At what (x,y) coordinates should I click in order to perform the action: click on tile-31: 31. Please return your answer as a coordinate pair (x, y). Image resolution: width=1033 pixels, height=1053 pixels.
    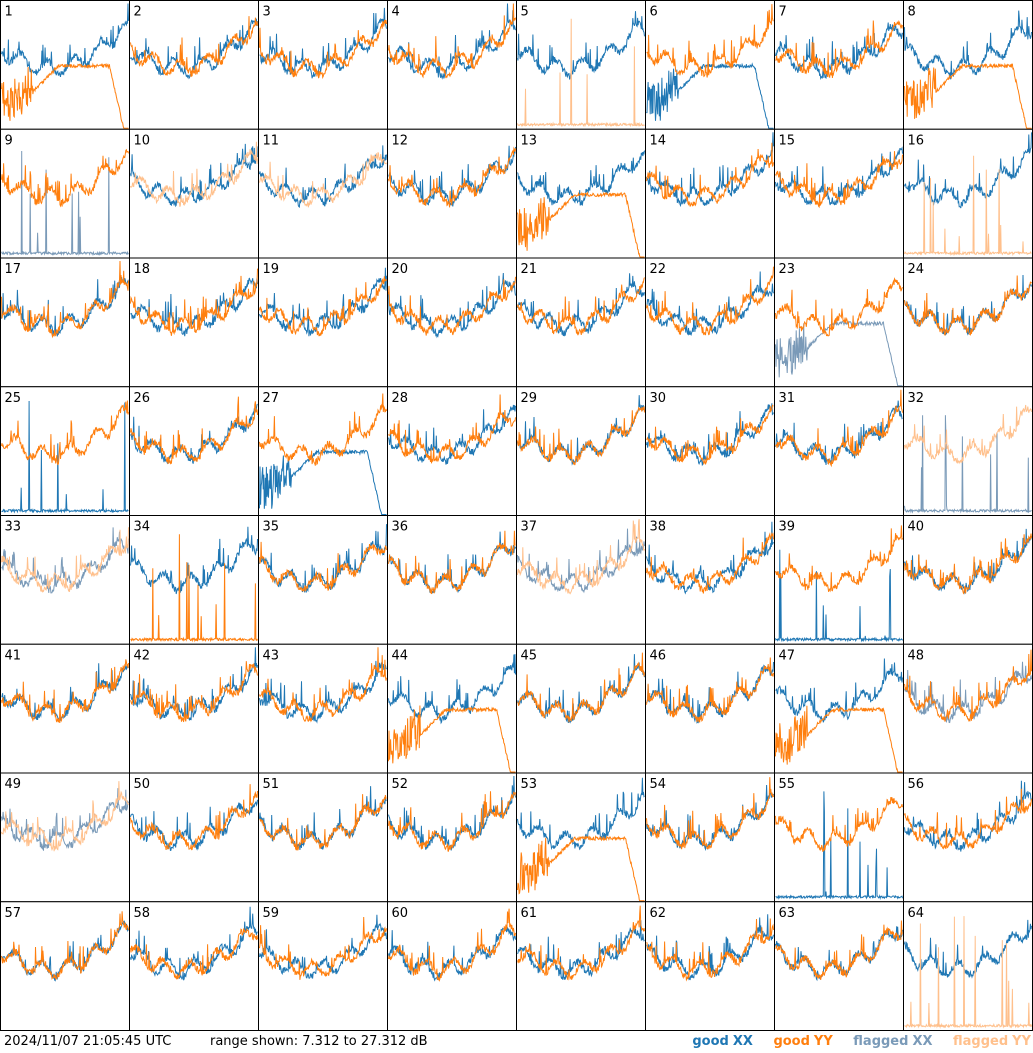
    Looking at the image, I should click on (839, 451).